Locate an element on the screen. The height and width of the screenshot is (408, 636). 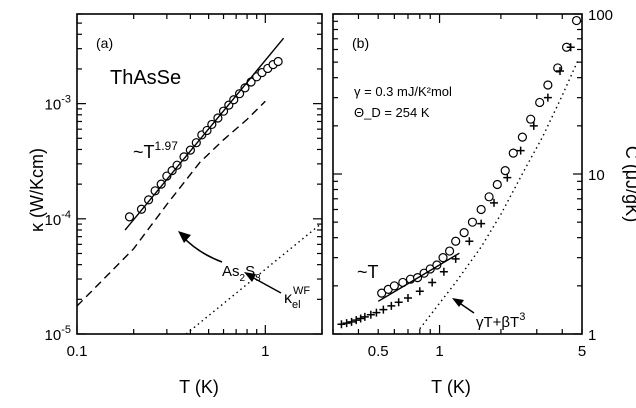
linear-annotation: ~T is located at coordinates (368, 272).